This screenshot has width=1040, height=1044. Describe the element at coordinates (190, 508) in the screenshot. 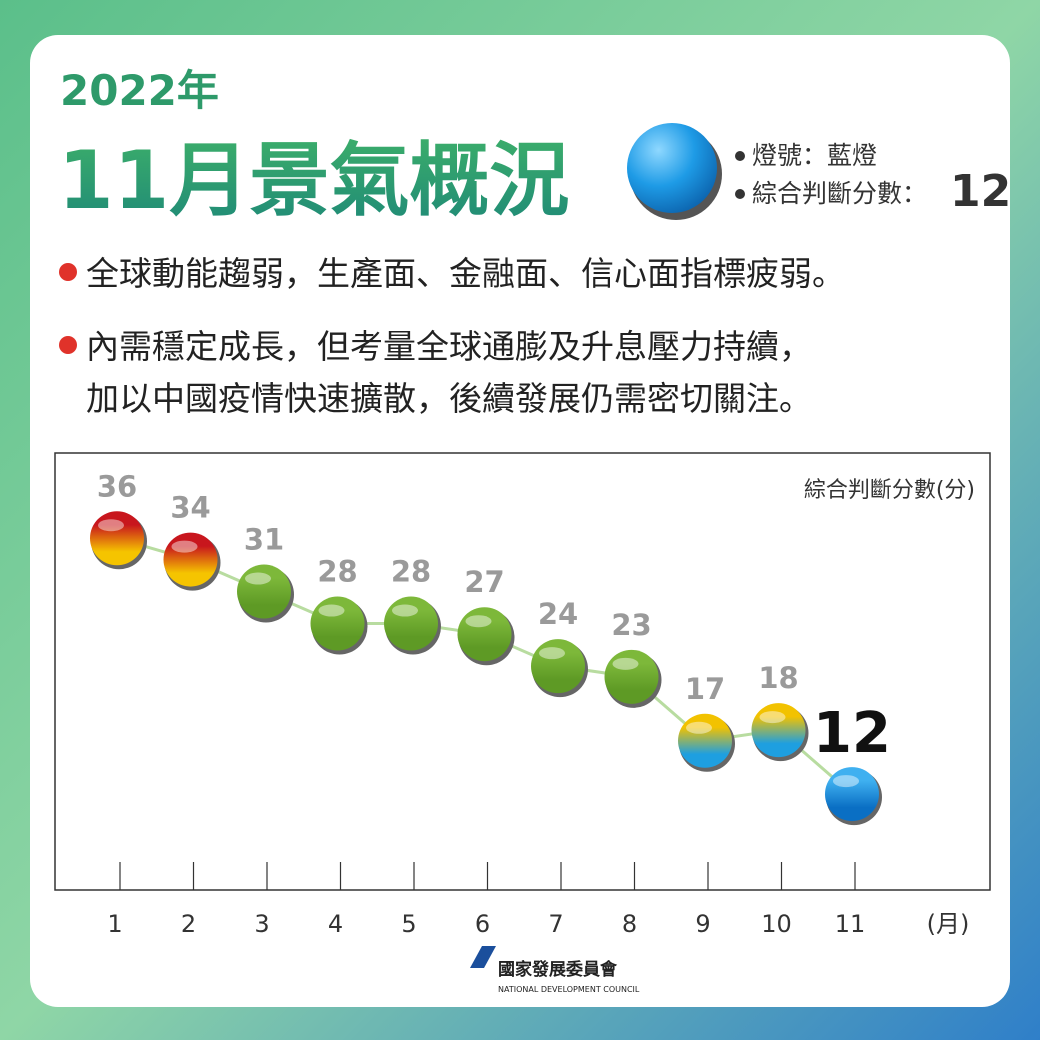

I see `value-label: 34` at that location.